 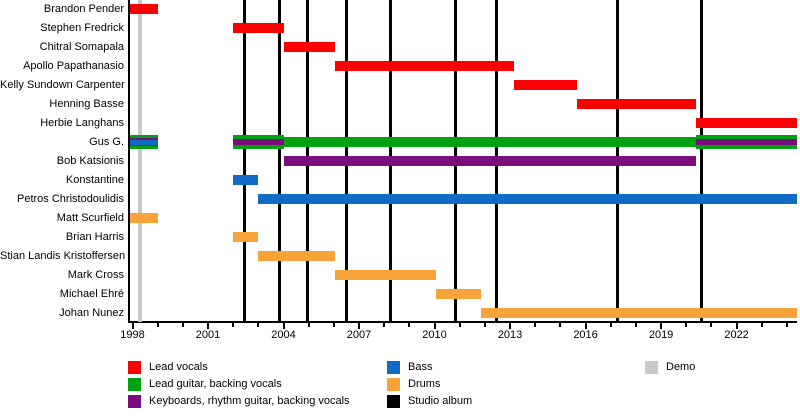 I want to click on year-label: 2019, so click(x=661, y=335).